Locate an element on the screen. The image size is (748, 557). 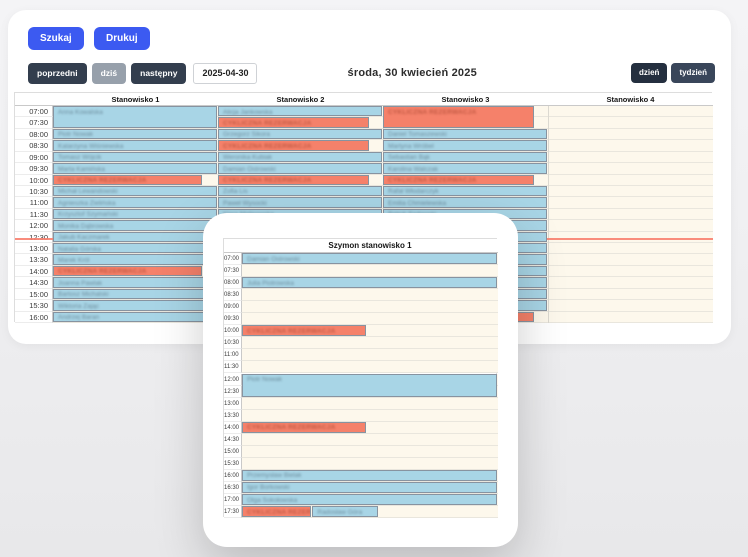
day-view-button: dzień is located at coordinates (649, 73).